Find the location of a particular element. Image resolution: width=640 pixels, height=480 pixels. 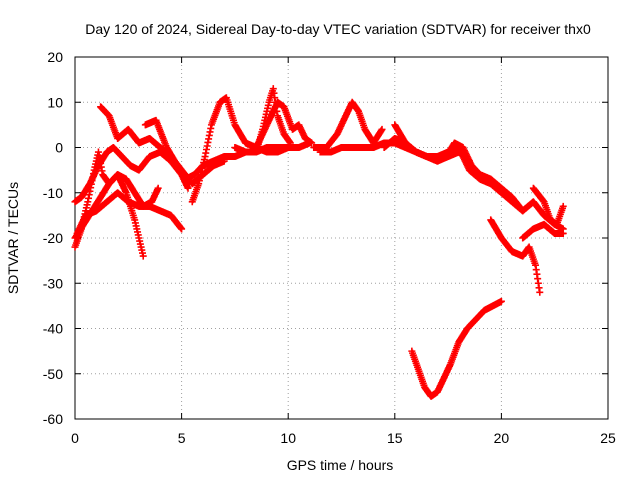

series-track-o is located at coordinates (543, 231).